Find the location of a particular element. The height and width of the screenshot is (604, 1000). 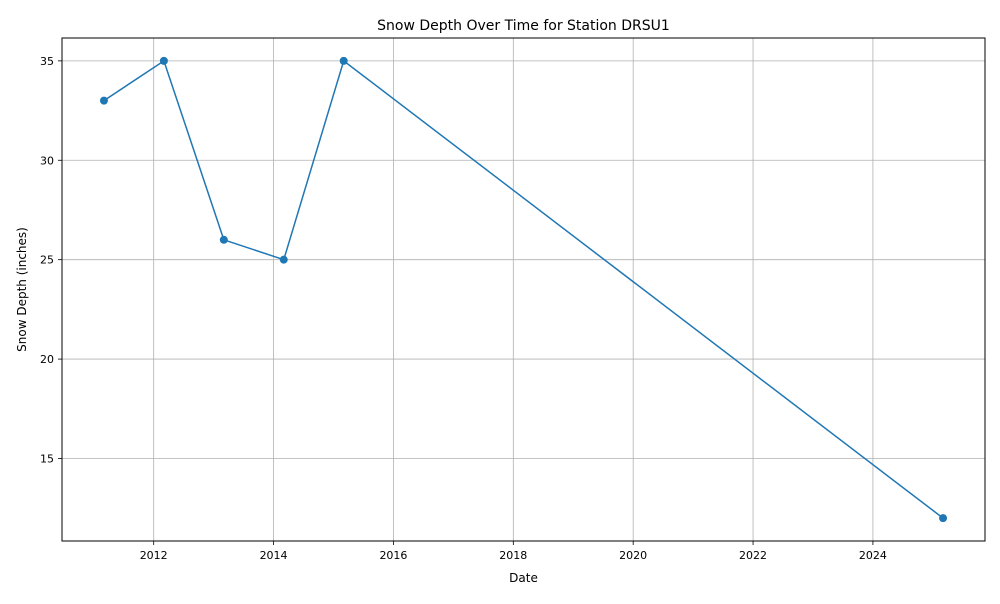

y-tick-label: 25 is located at coordinates (47, 260).